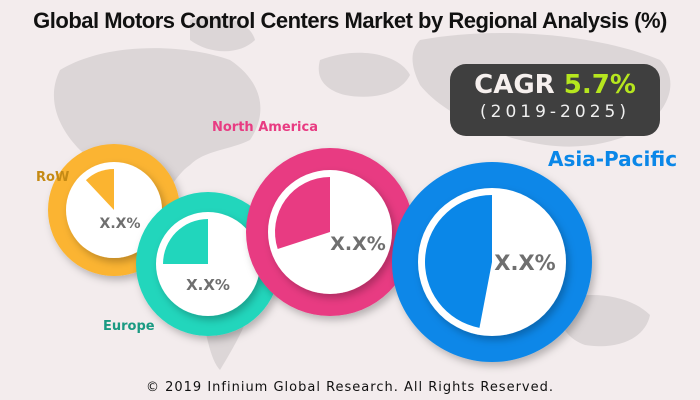 The width and height of the screenshot is (700, 400). I want to click on pie-slice-row, so click(99, 189).